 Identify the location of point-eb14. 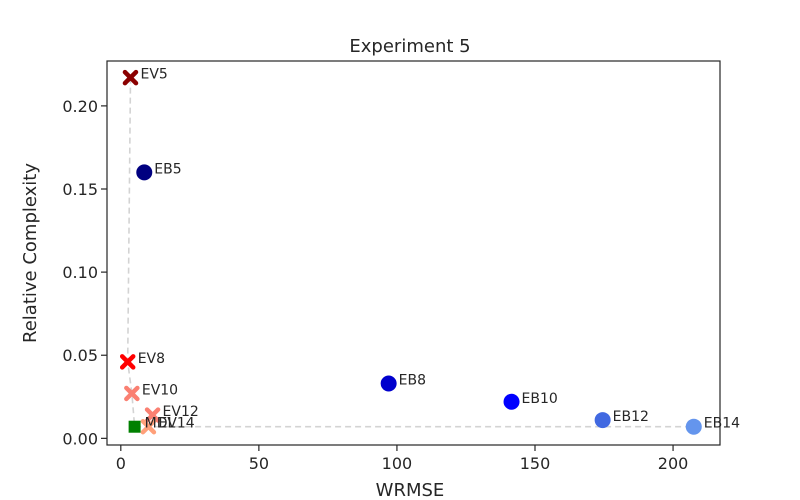
(693, 426).